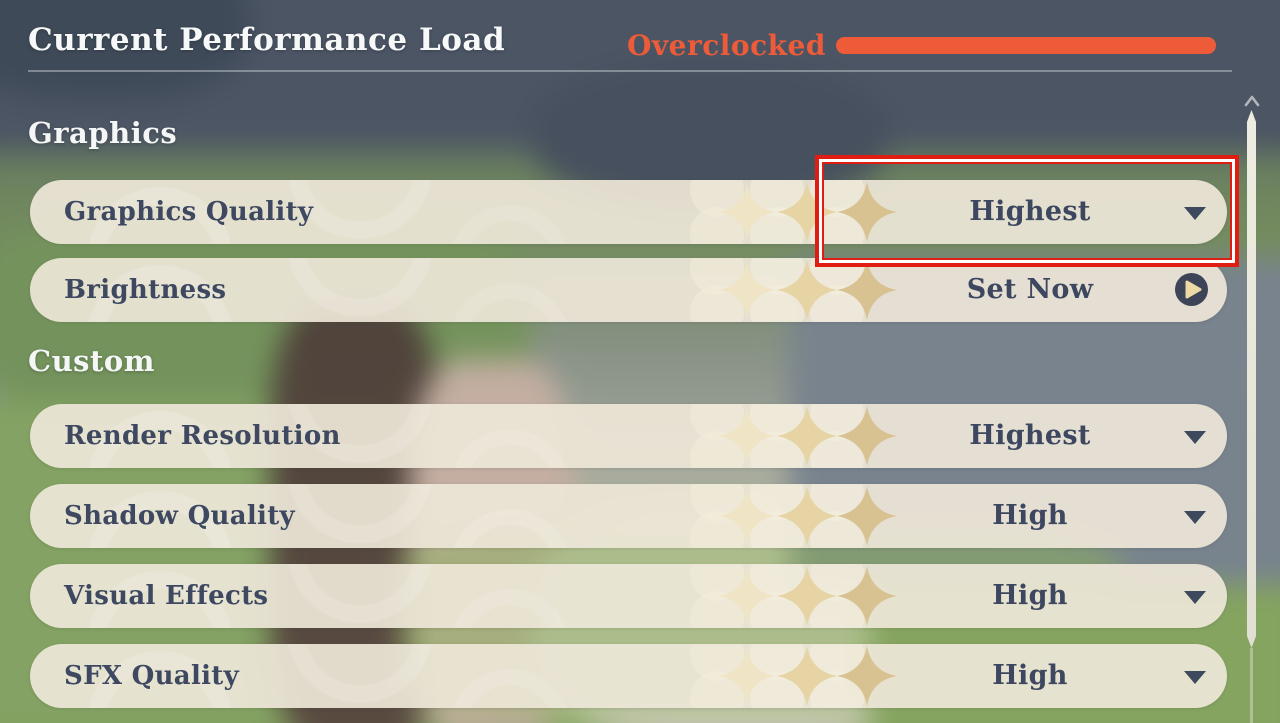 Image resolution: width=1280 pixels, height=723 pixels. What do you see at coordinates (152, 676) in the screenshot?
I see `setting-label: SFX Quality` at bounding box center [152, 676].